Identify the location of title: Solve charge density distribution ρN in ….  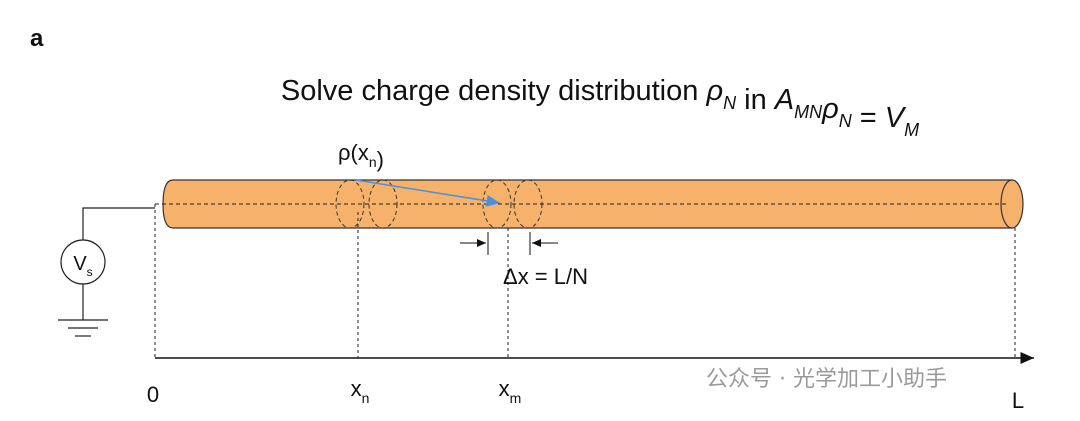
(600, 107).